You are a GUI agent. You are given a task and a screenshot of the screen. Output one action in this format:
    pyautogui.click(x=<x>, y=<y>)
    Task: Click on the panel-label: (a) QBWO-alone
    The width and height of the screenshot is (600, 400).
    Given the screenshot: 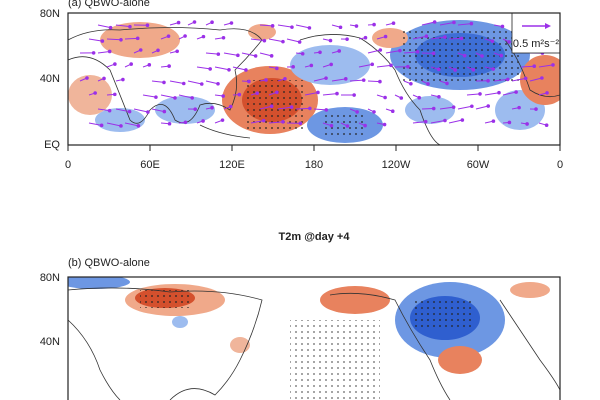 What is the action you would take?
    pyautogui.click(x=109, y=4)
    